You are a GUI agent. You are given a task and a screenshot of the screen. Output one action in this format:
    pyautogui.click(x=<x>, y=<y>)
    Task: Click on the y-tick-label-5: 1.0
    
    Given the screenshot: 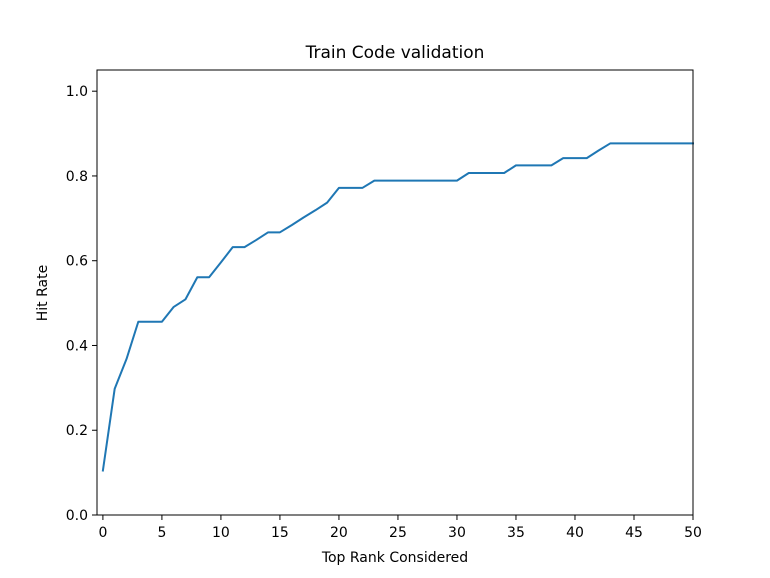 What is the action you would take?
    pyautogui.click(x=77, y=92)
    